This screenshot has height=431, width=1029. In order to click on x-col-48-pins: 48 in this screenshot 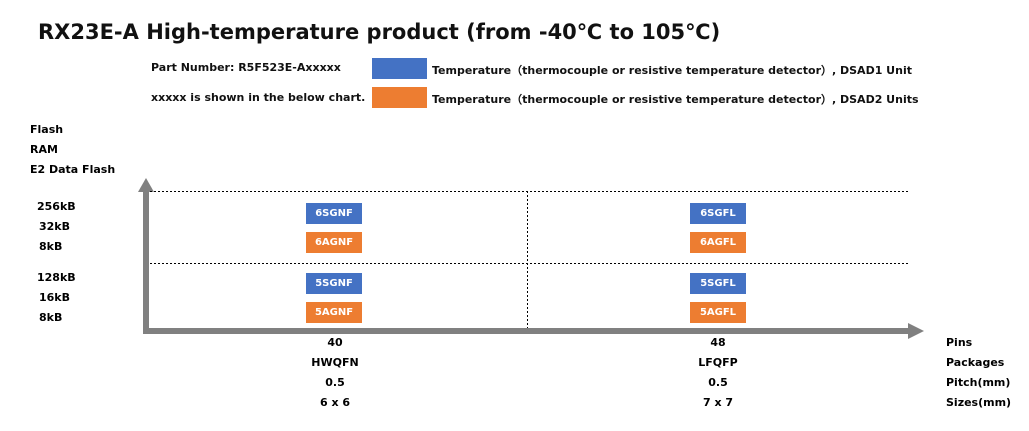, I will do `click(718, 342)`.